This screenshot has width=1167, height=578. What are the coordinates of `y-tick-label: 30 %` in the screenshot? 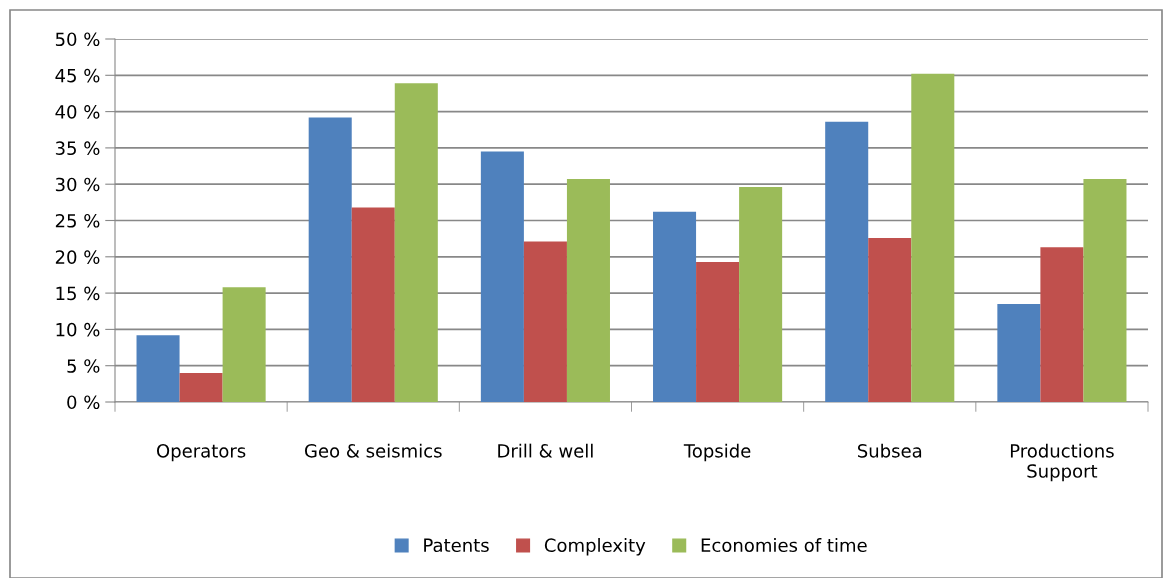 It's located at (77, 184).